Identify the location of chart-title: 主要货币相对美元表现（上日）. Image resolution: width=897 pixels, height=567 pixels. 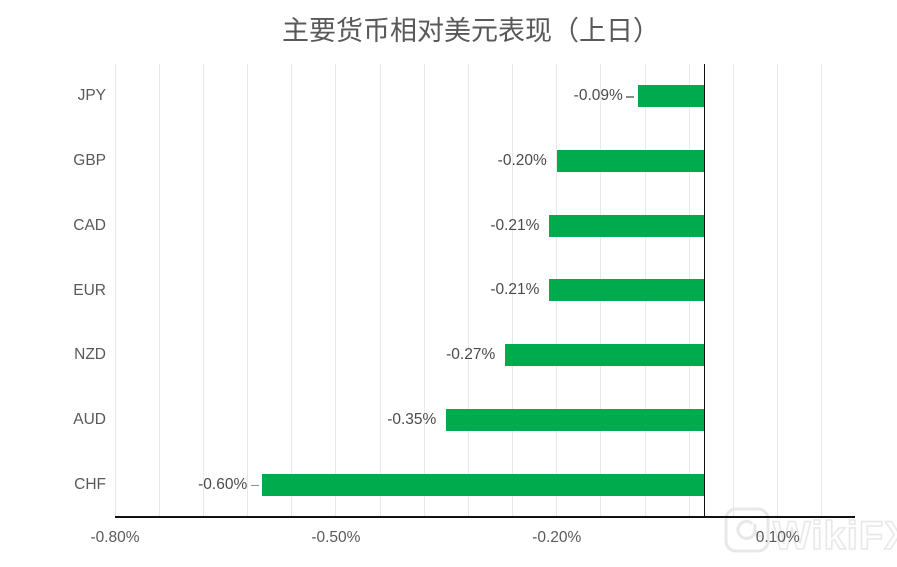
(471, 31).